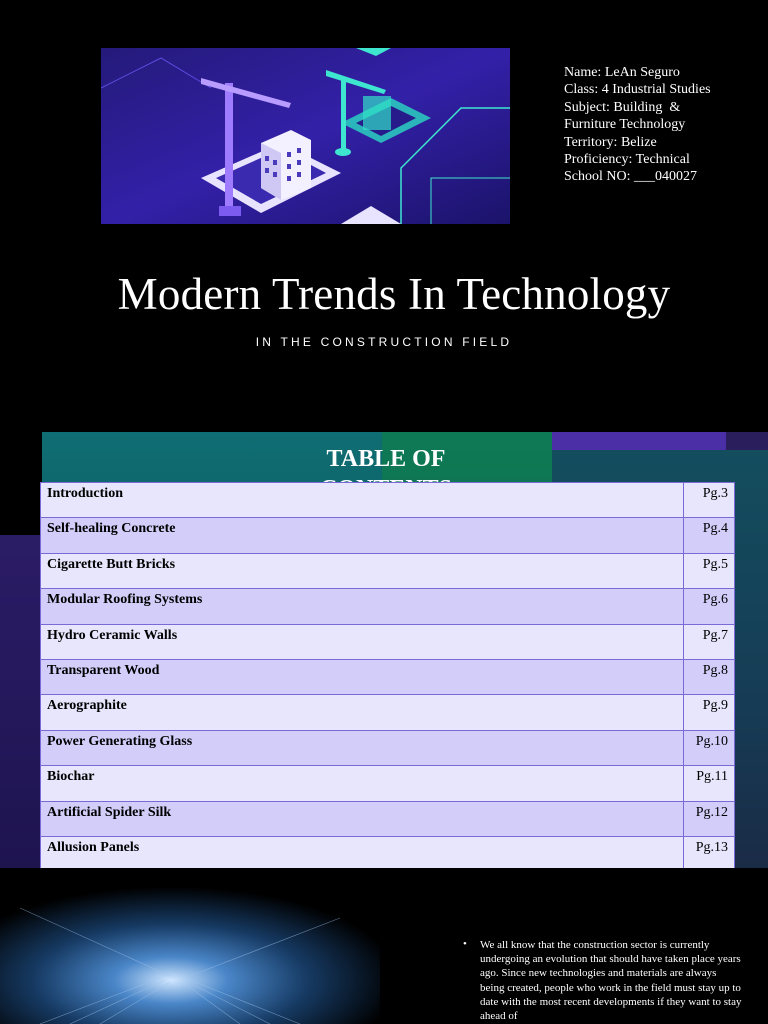 Image resolution: width=768 pixels, height=1024 pixels. I want to click on toc-page-number: Pg.8, so click(709, 677).